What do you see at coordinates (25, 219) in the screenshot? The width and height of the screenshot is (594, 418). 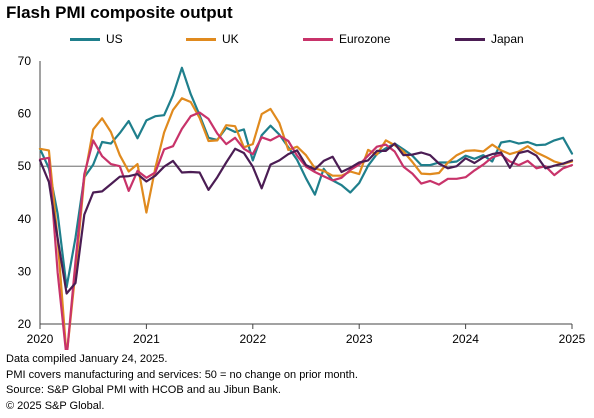 I see `y-tick-label: 40` at bounding box center [25, 219].